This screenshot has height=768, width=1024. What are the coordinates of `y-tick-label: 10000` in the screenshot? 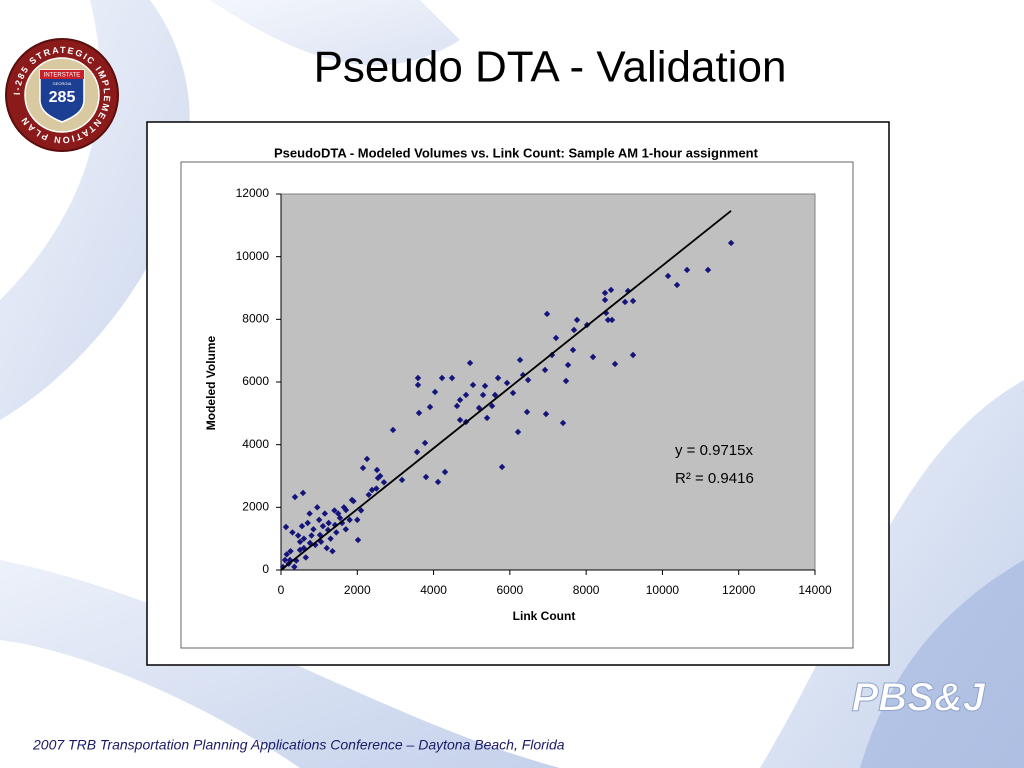 It's located at (253, 256).